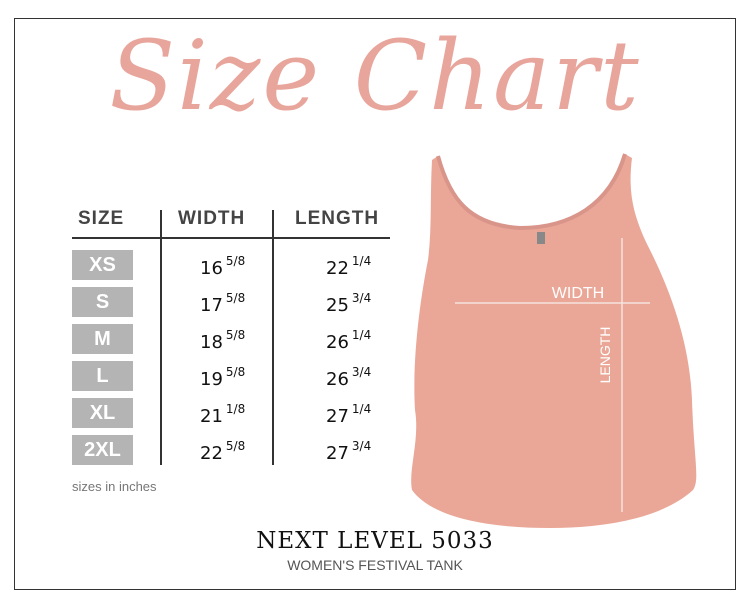 The width and height of the screenshot is (750, 602). Describe the element at coordinates (375, 76) in the screenshot. I see `page-title: Size Chart` at that location.